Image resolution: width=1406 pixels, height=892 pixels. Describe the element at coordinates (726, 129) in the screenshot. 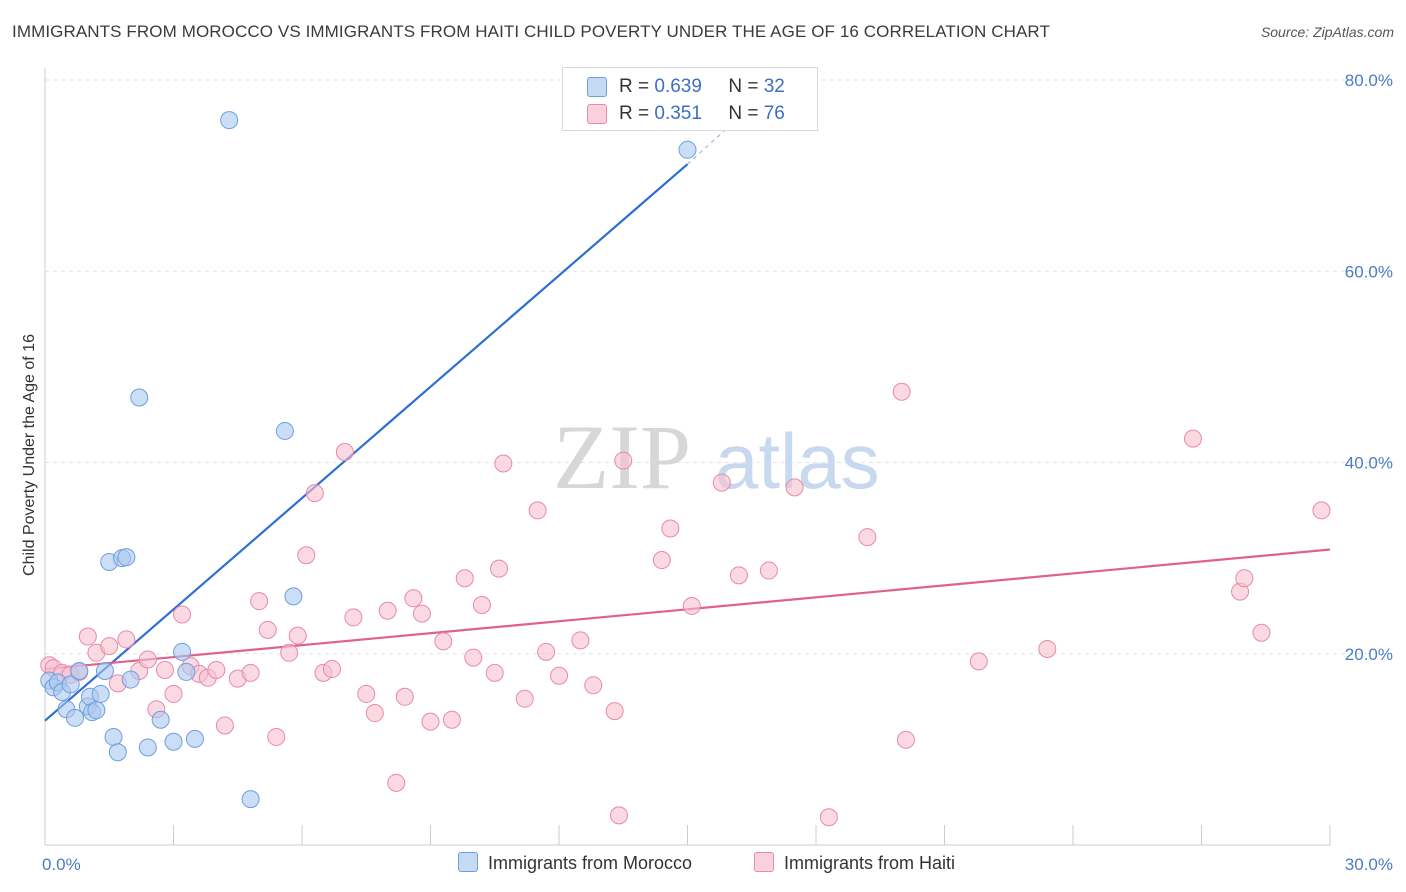

I see `trend-line-morocco-extension` at that location.